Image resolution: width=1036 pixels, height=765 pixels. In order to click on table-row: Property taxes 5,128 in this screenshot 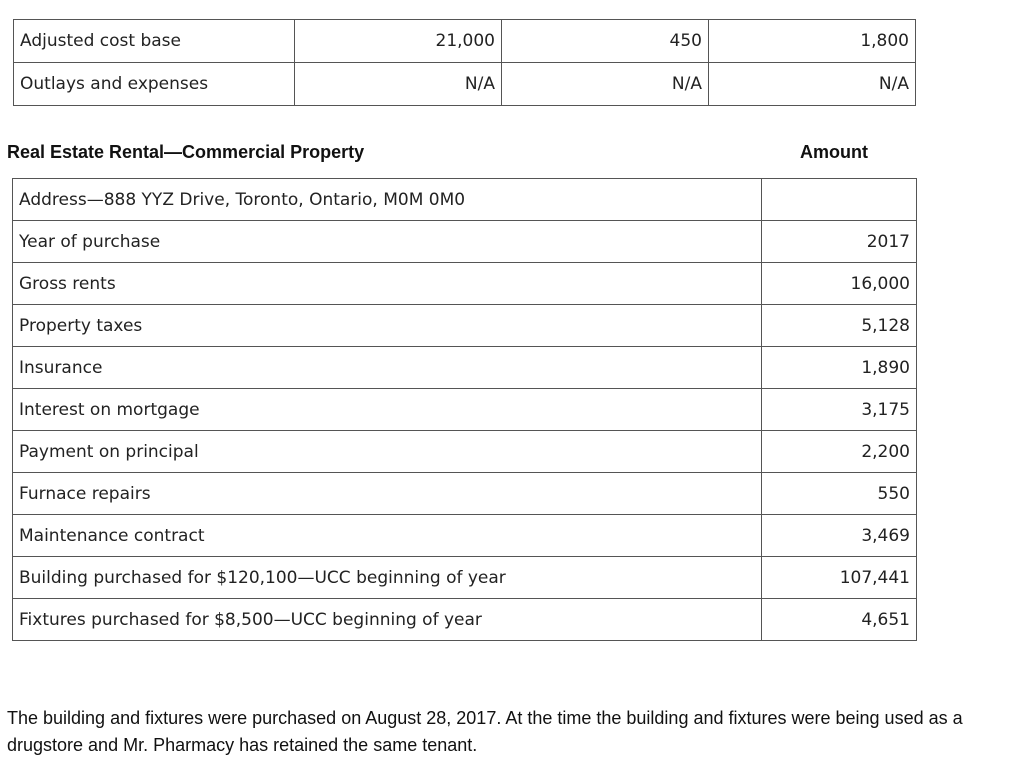, I will do `click(464, 325)`.